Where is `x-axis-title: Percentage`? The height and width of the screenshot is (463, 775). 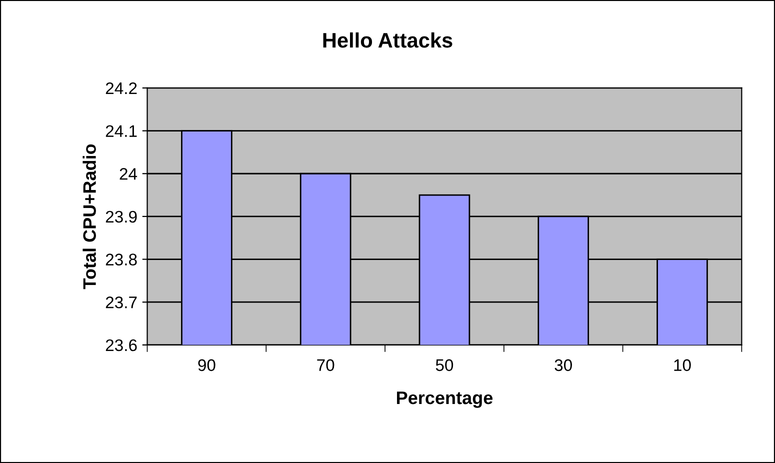
x-axis-title: Percentage is located at coordinates (445, 400).